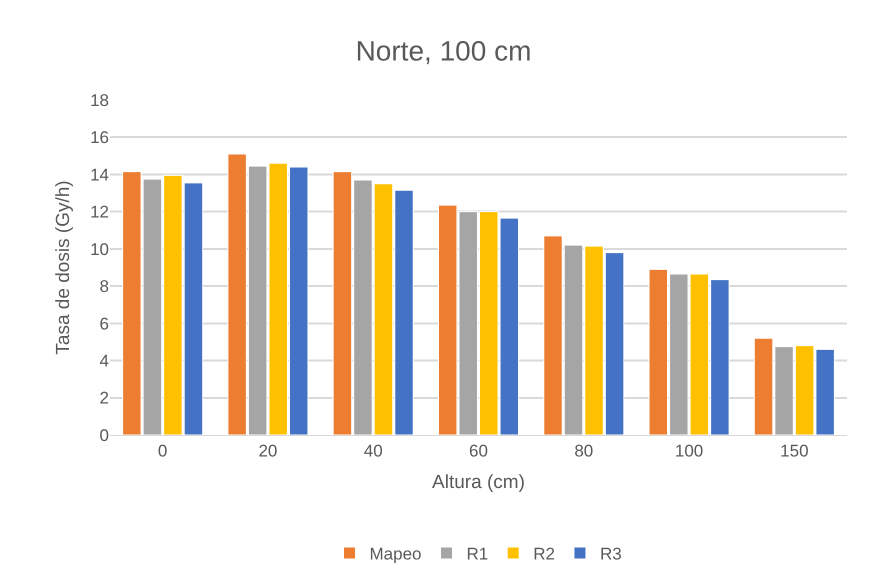 This screenshot has width=887, height=583. What do you see at coordinates (104, 435) in the screenshot?
I see `y-tick-label: 0` at bounding box center [104, 435].